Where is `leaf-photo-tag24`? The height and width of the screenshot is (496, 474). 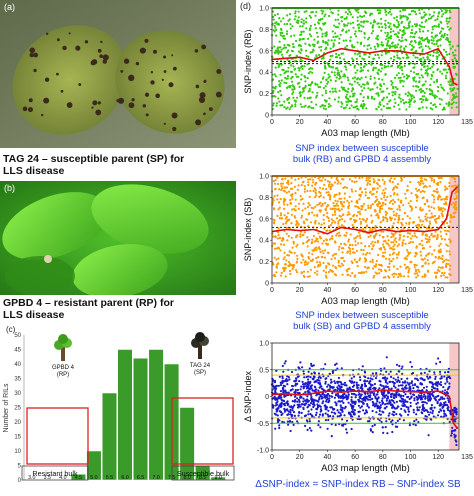
leaf-photo-tag24 is located at coordinates (118, 74).